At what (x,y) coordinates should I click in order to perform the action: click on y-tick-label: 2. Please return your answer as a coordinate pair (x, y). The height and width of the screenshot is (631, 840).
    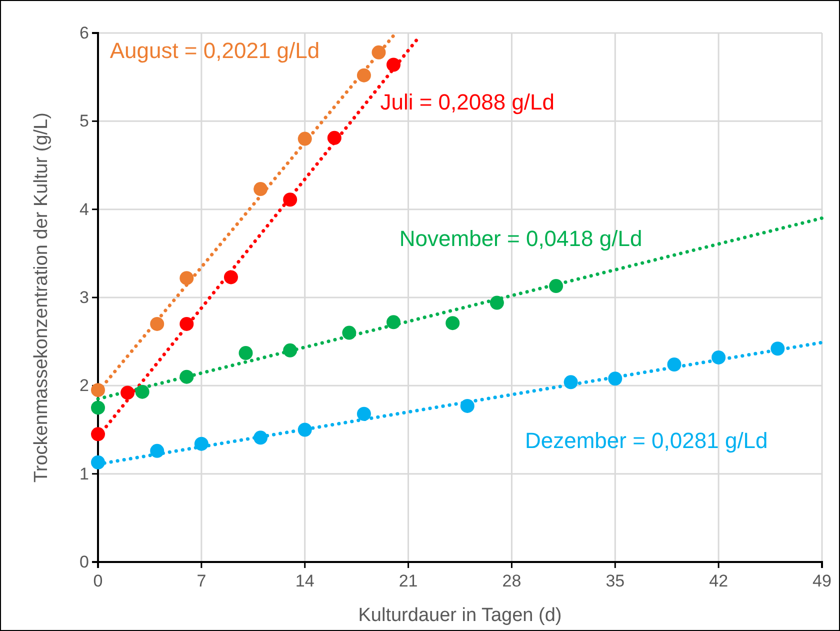
    Looking at the image, I should click on (84, 386).